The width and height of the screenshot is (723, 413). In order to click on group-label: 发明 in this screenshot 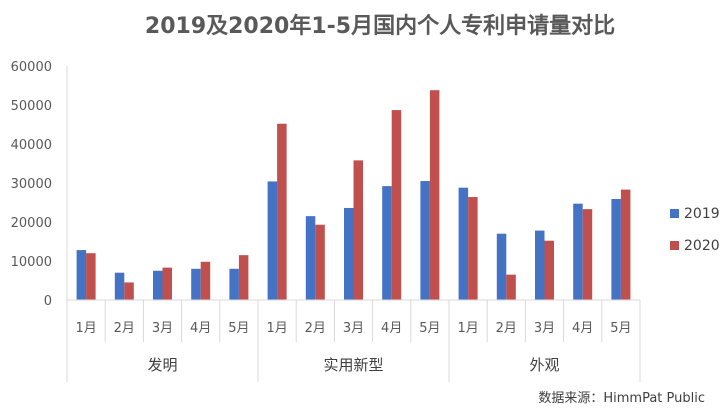, I will do `click(162, 365)`.